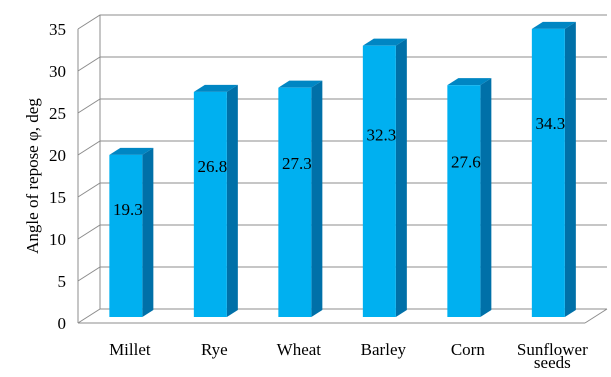 Image resolution: width=611 pixels, height=377 pixels. Describe the element at coordinates (44, 176) in the screenshot. I see `y-axis: 0 5 10 15 20 25 30 35 Angle of repose φ, deg` at that location.